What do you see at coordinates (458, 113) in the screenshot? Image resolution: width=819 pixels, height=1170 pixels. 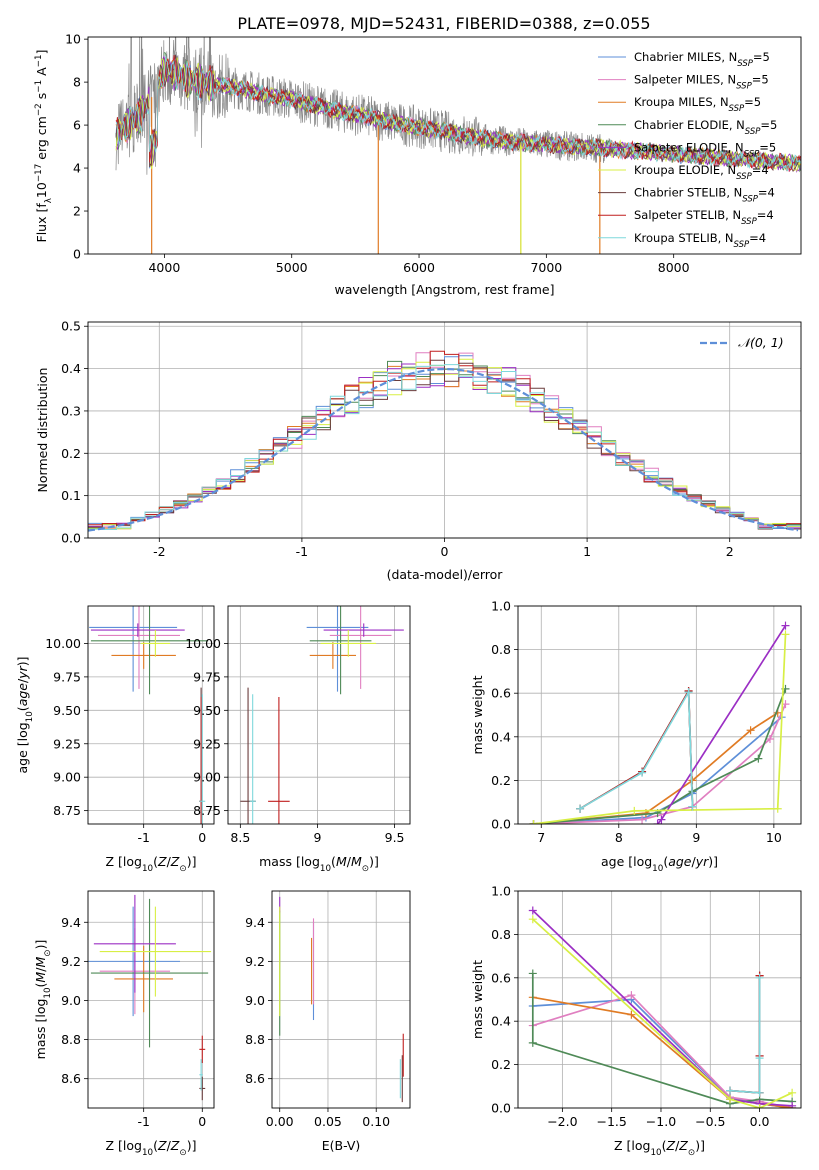 I see `model-line-chabrier-stelib` at bounding box center [458, 113].